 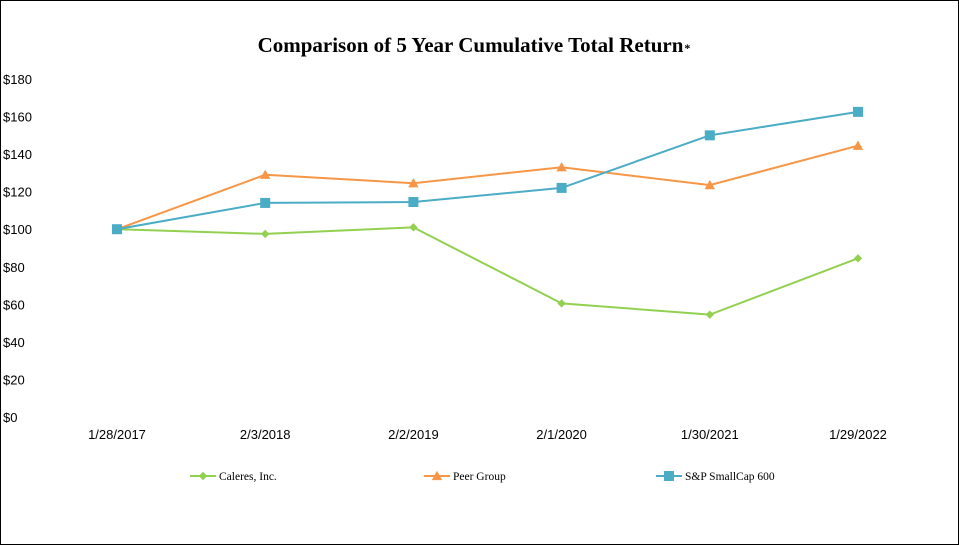 What do you see at coordinates (687, 48) in the screenshot?
I see `chart-title-mark: *` at bounding box center [687, 48].